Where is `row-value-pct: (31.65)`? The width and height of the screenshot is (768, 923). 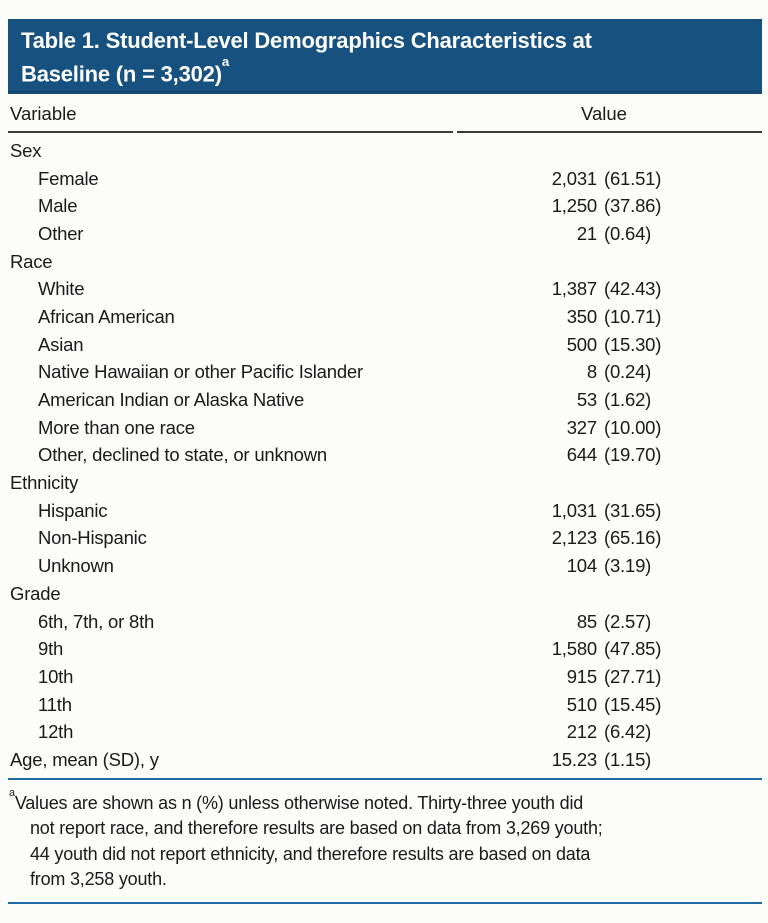
row-value-pct: (31.65) is located at coordinates (633, 510).